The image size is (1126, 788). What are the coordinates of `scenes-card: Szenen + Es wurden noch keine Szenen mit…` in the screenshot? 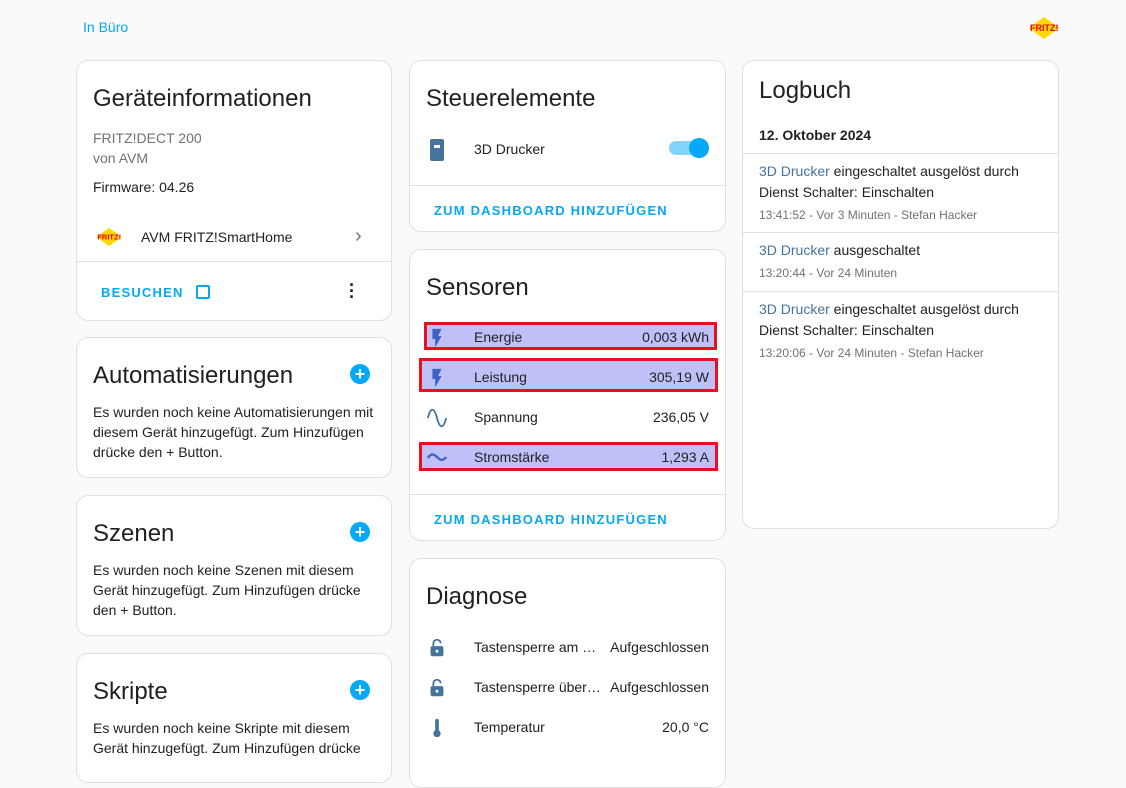 It's located at (234, 565).